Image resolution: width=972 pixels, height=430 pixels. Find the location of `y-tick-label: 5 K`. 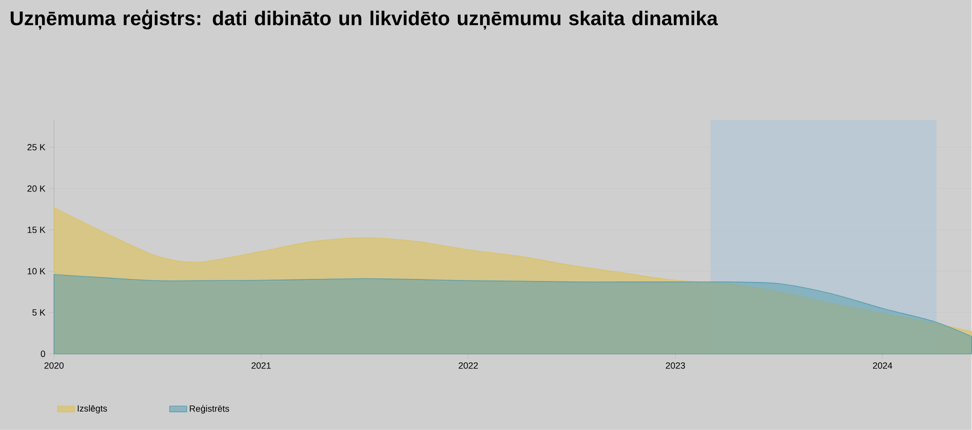

y-tick-label: 5 K is located at coordinates (39, 312).